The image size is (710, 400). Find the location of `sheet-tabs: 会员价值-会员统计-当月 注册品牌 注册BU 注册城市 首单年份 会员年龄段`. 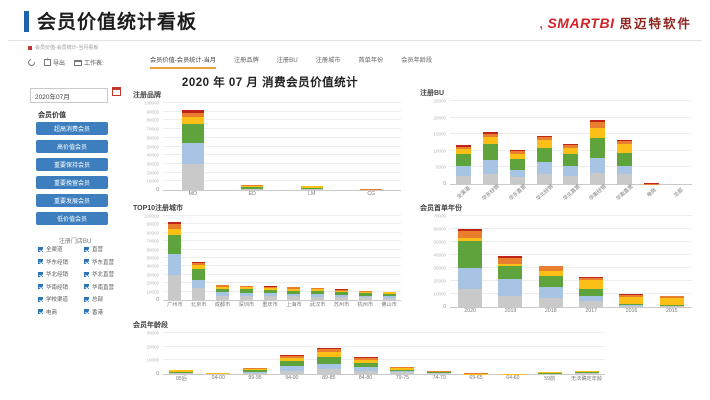

sheet-tabs: 会员价值-会员统计-当月 注册品牌 注册BU 注册城市 首单年份 会员年龄段 is located at coordinates (291, 62).